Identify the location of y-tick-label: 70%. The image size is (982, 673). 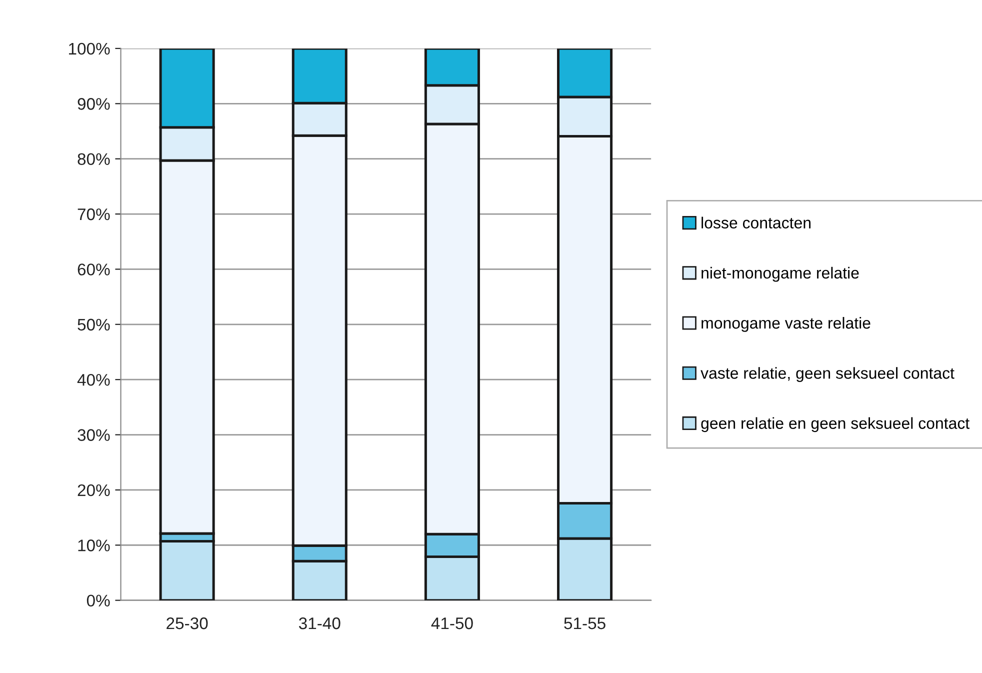
(94, 214).